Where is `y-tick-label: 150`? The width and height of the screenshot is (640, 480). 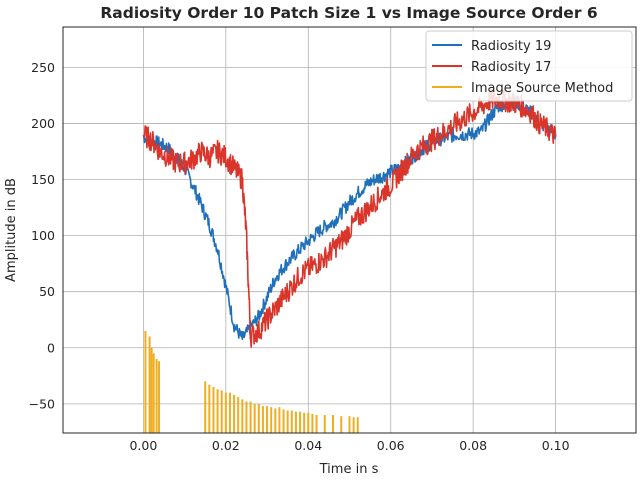 y-tick-label: 150 is located at coordinates (43, 179).